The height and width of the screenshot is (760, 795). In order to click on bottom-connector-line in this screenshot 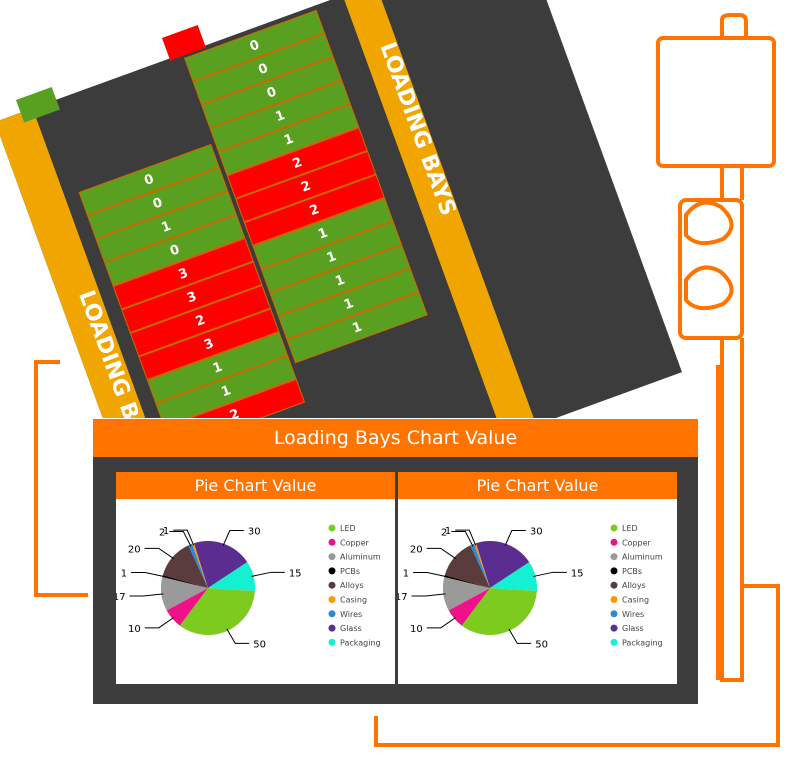, I will do `click(577, 665)`.